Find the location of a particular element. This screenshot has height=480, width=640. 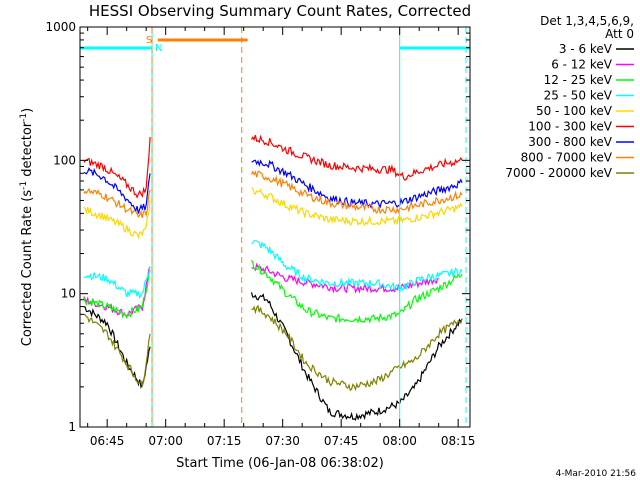

x-tick-label: 08:15 is located at coordinates (458, 441).